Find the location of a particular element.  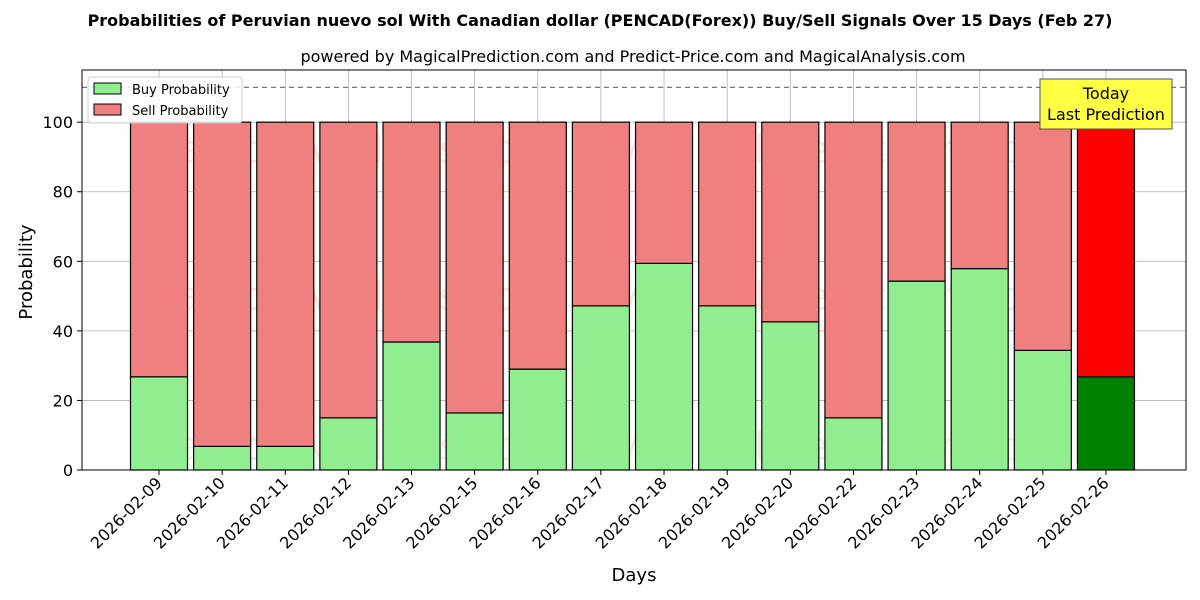

annotation-text: Today is located at coordinates (1105, 93).